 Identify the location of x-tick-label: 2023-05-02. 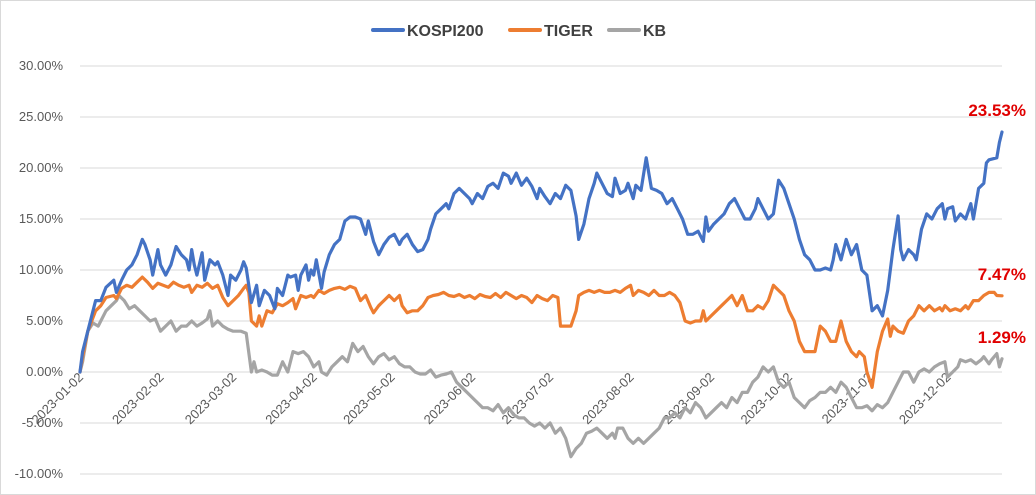
(369, 399).